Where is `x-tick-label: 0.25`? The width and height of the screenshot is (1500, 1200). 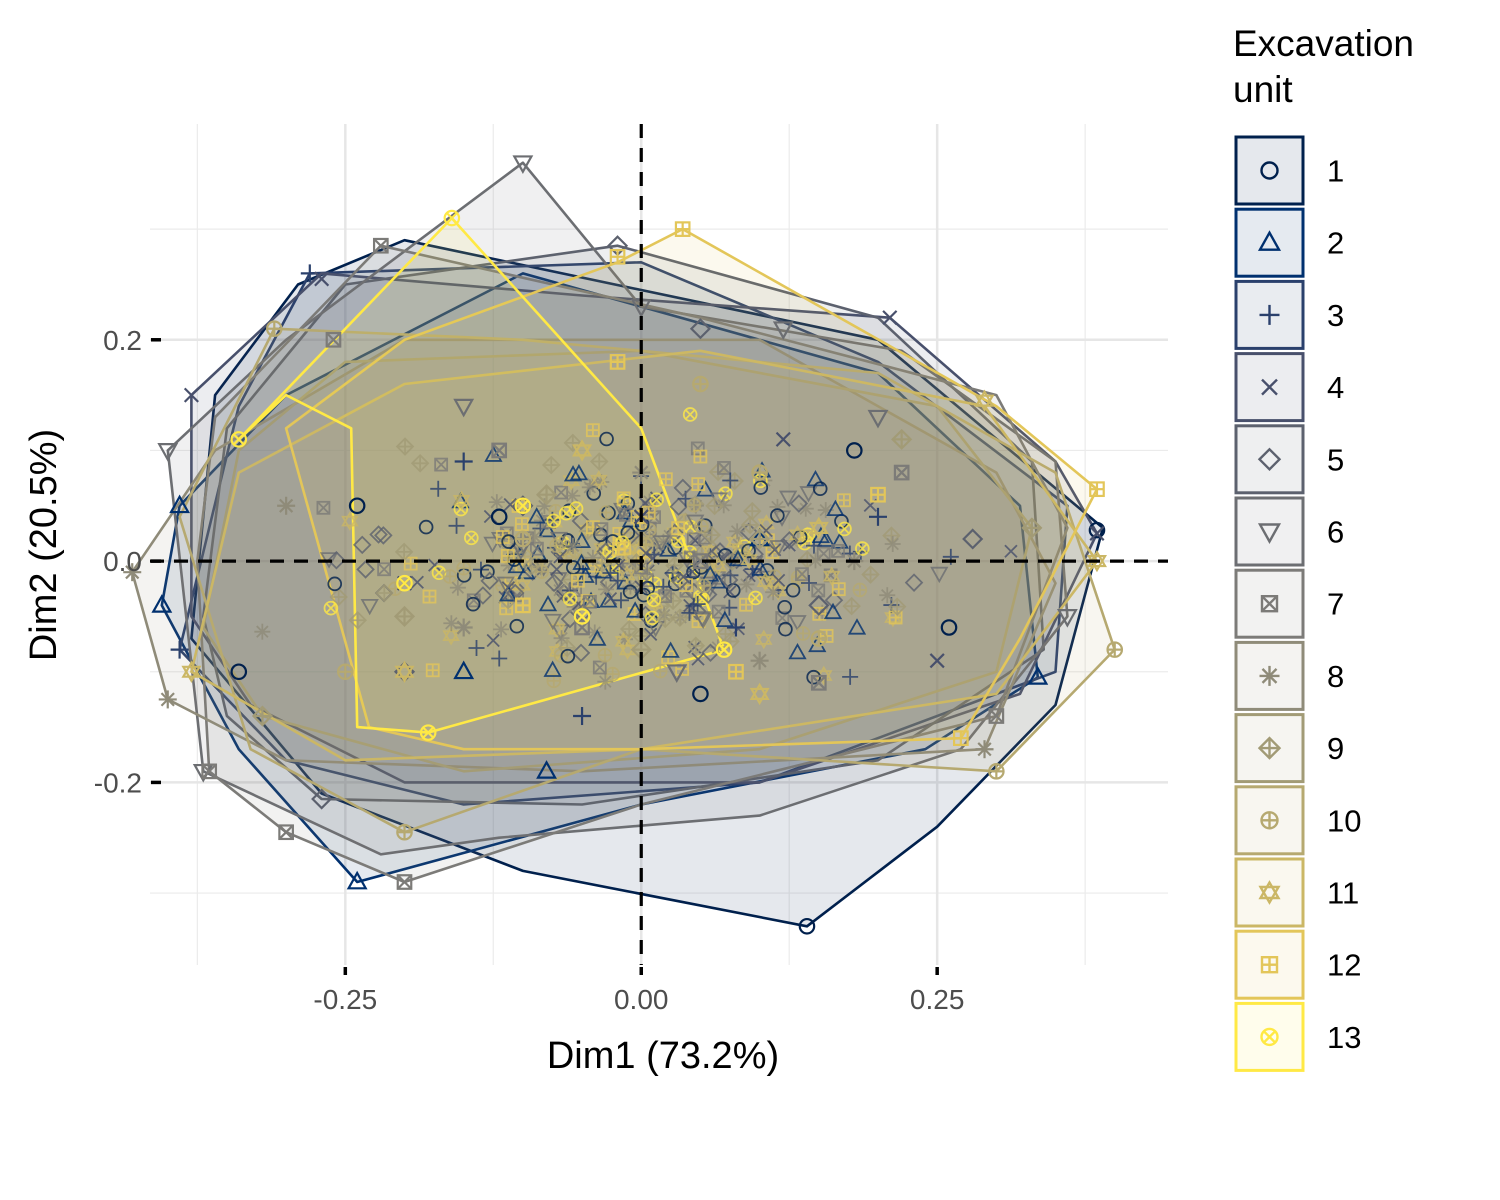
x-tick-label: 0.25 is located at coordinates (937, 999).